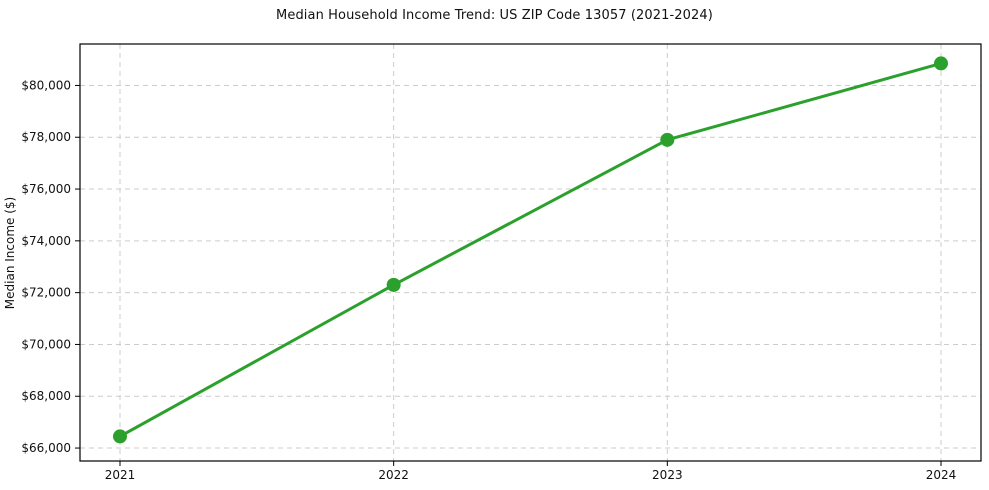 This screenshot has width=989, height=490. What do you see at coordinates (46, 137) in the screenshot?
I see `y-tick-label: $78,000` at bounding box center [46, 137].